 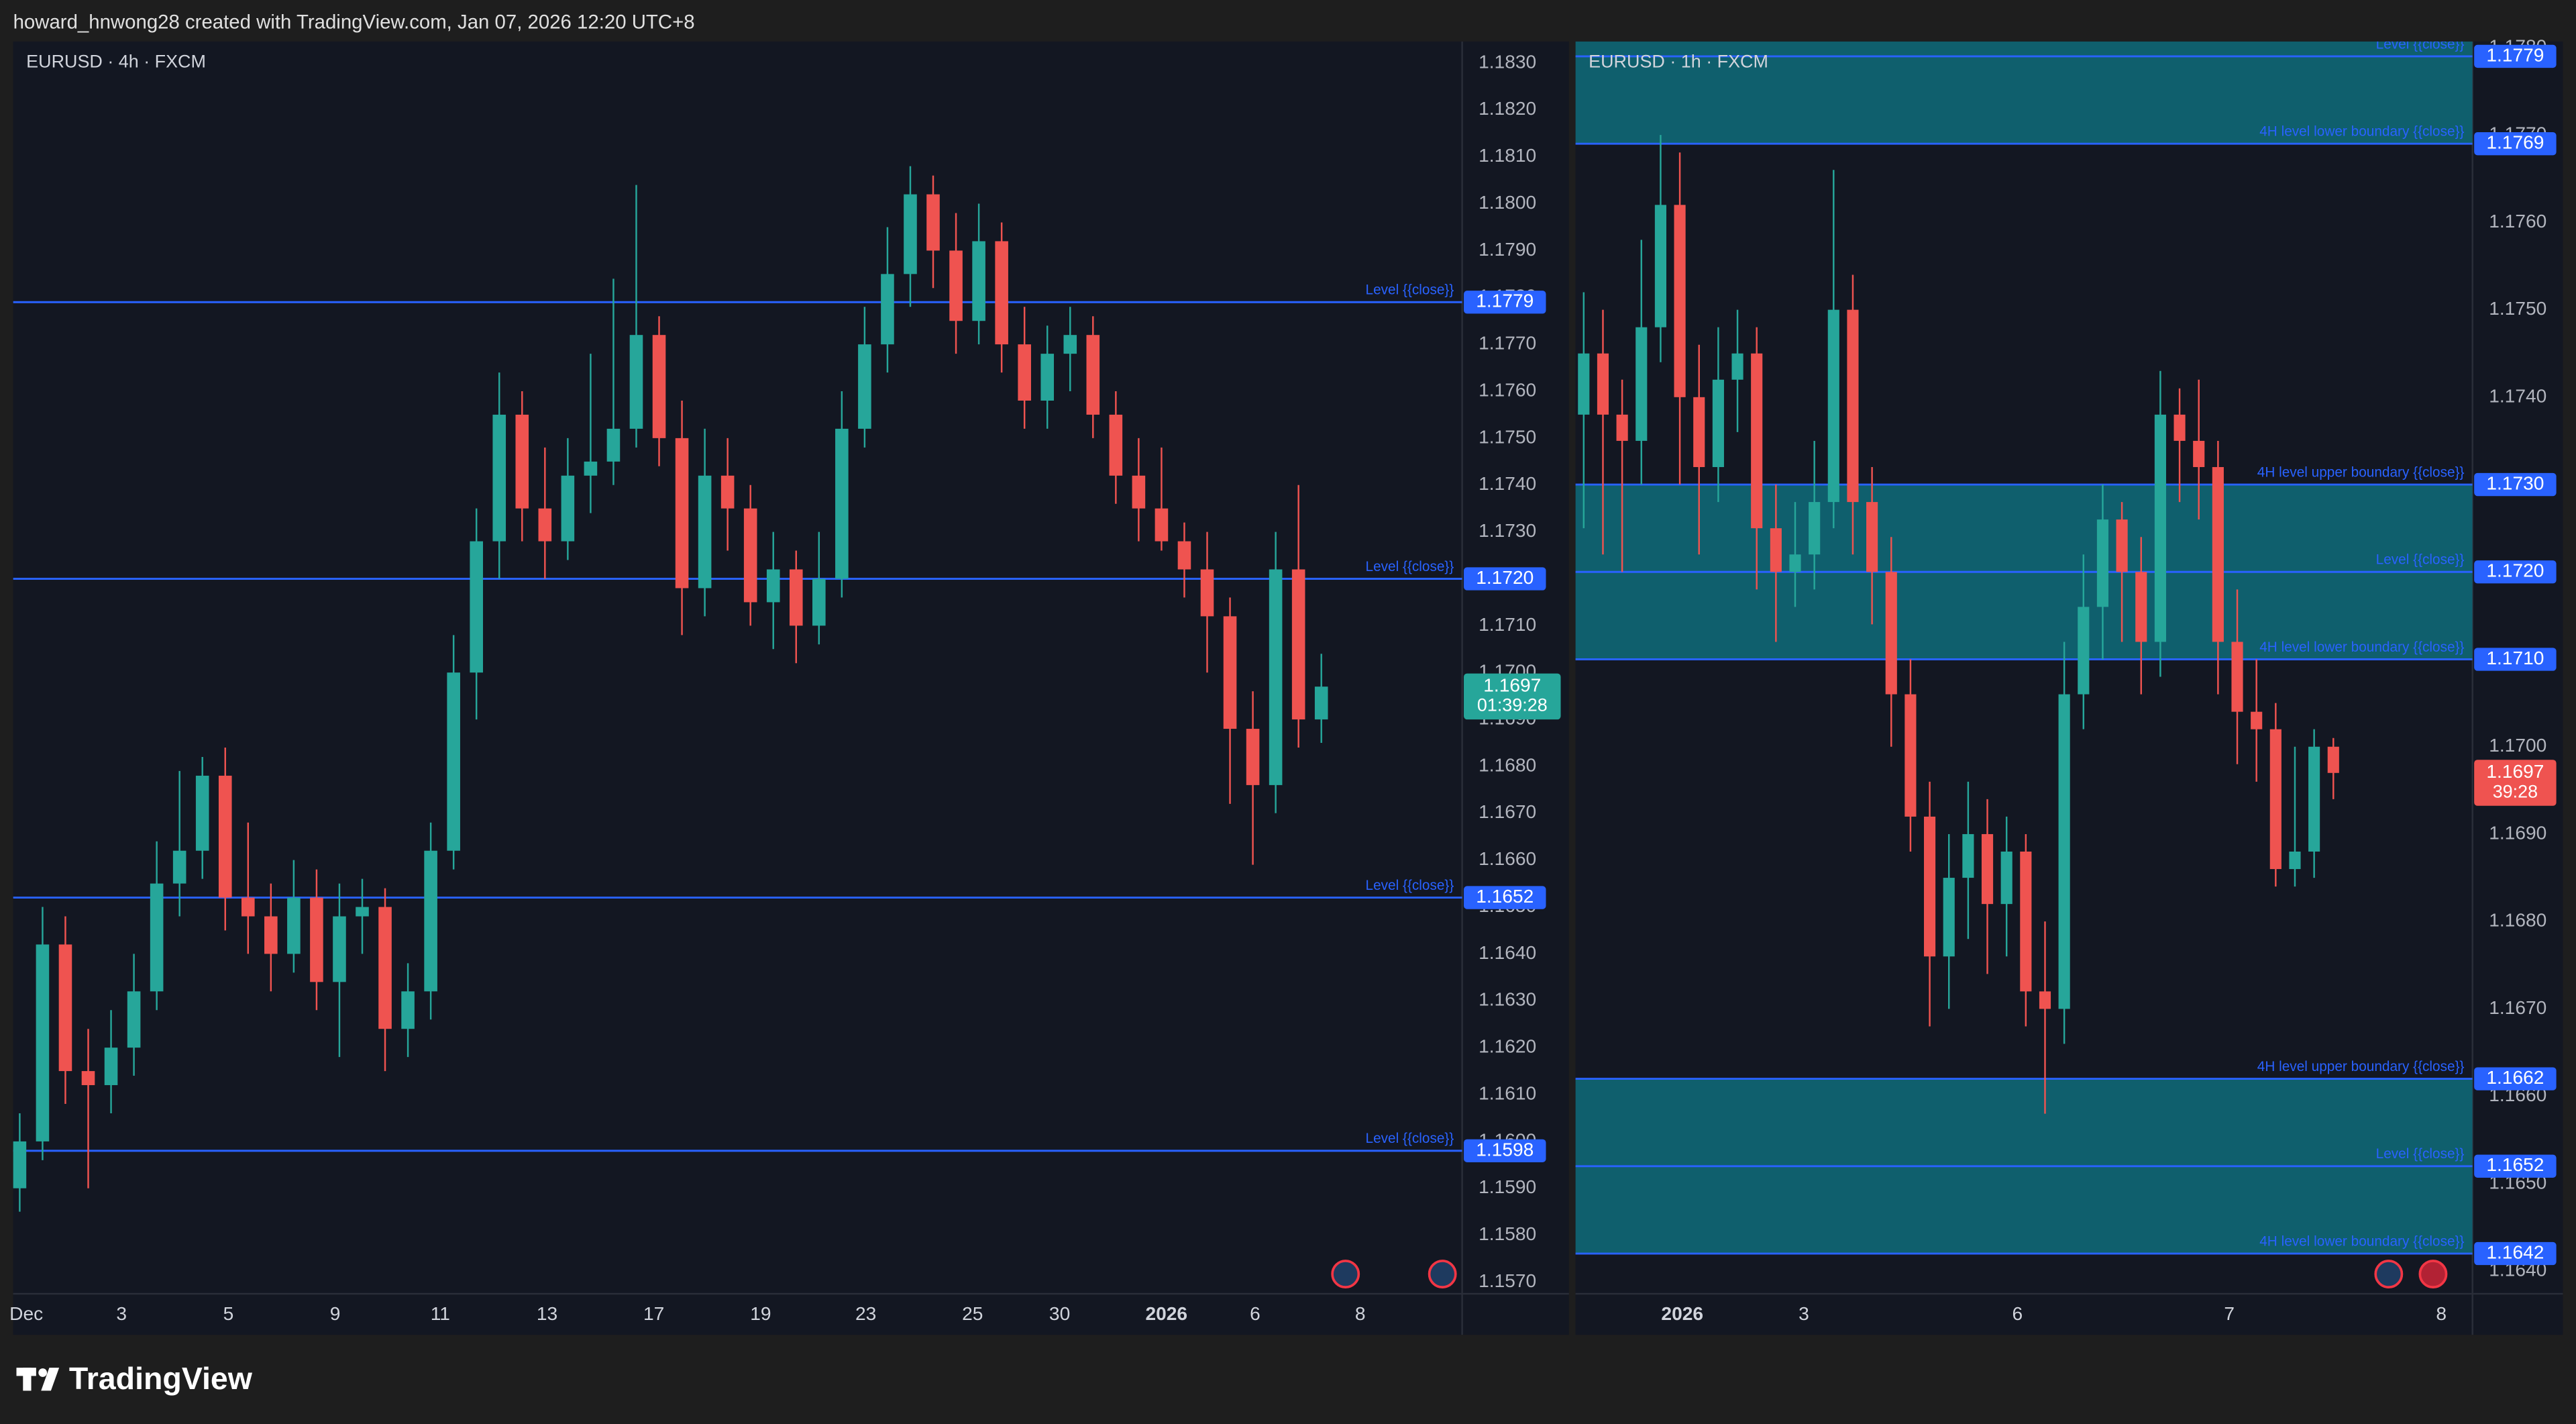 What do you see at coordinates (1507, 249) in the screenshot?
I see `y-tick-label: 1.1790` at bounding box center [1507, 249].